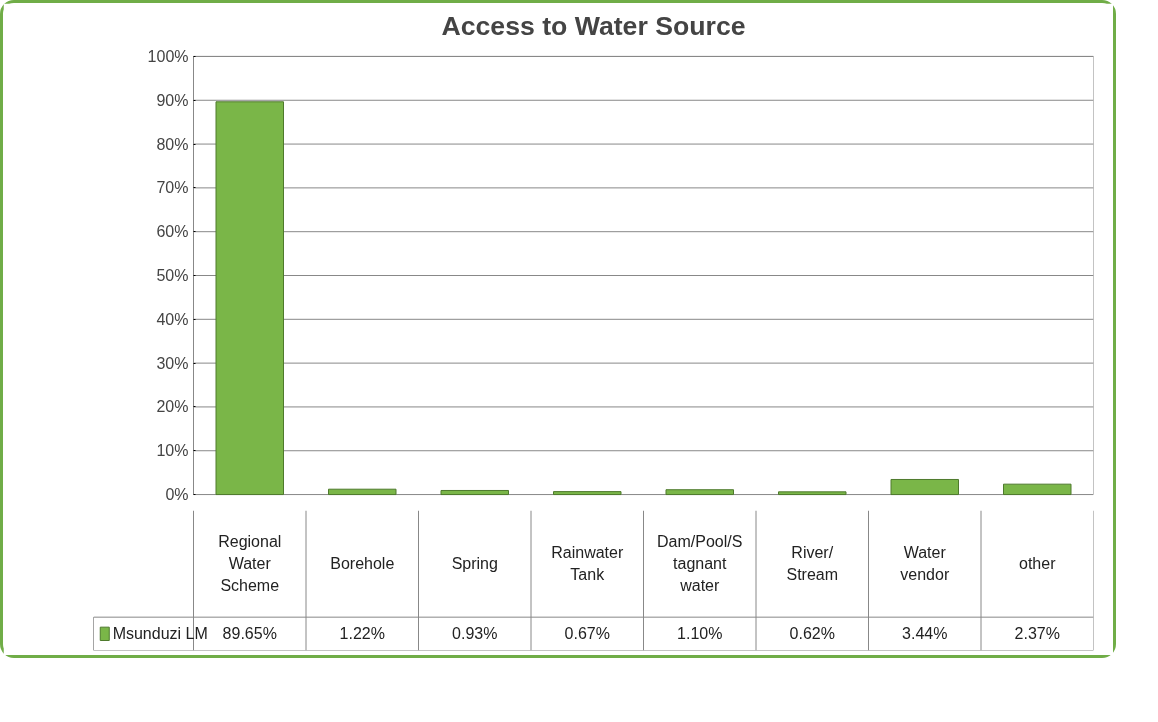  What do you see at coordinates (812, 634) in the screenshot?
I see `data-label: 0.62%` at bounding box center [812, 634].